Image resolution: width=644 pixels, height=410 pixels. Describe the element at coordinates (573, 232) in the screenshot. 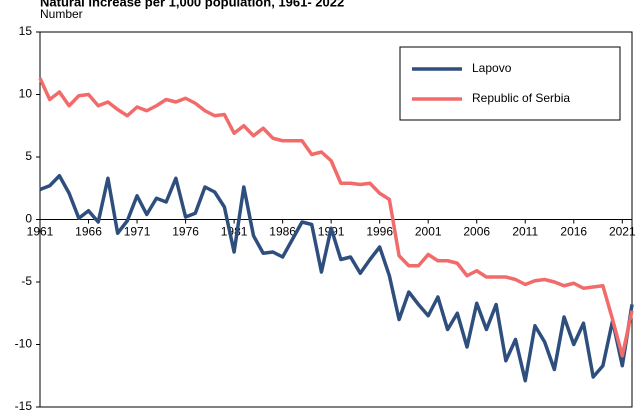

I see `x-tick-label: 2016` at that location.